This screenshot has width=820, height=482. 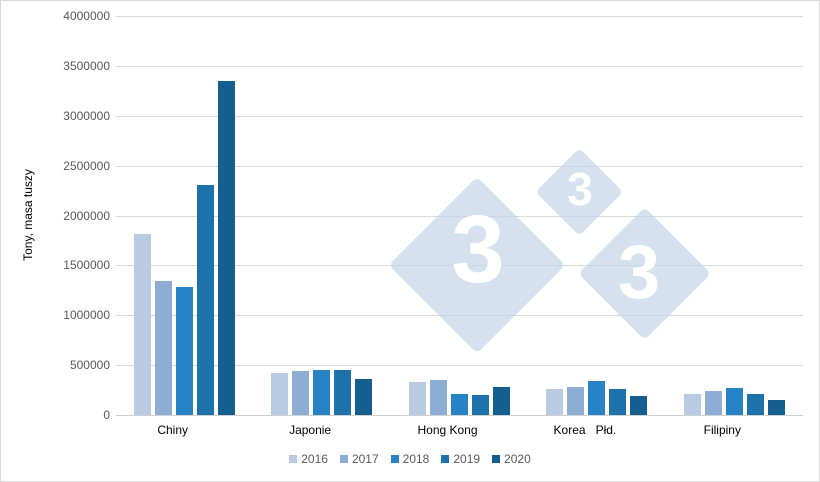 I want to click on y-tick-label: 1500000, so click(x=86, y=265).